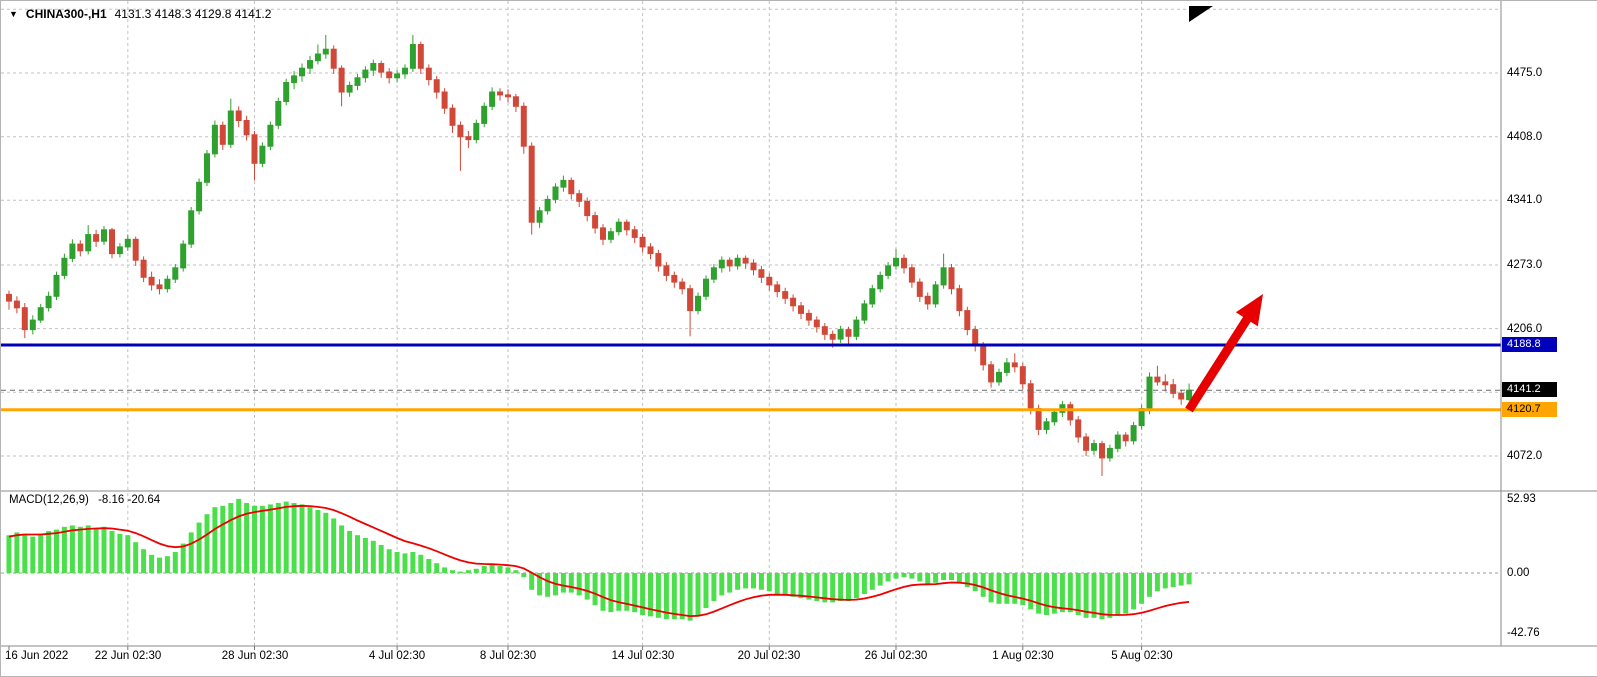  I want to click on price-axis-label: 4475.0, so click(1525, 73).